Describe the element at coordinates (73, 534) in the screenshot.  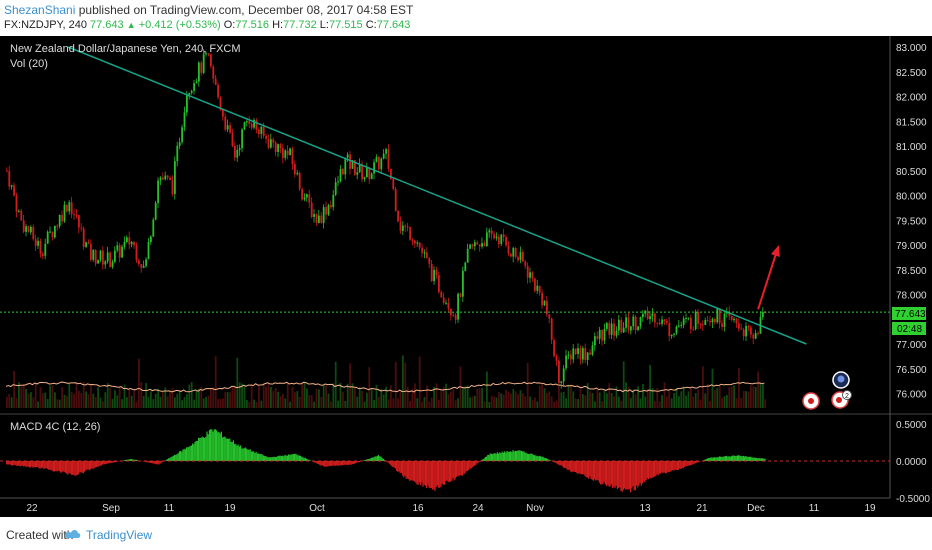
I see `tradingview-logo-icon` at that location.